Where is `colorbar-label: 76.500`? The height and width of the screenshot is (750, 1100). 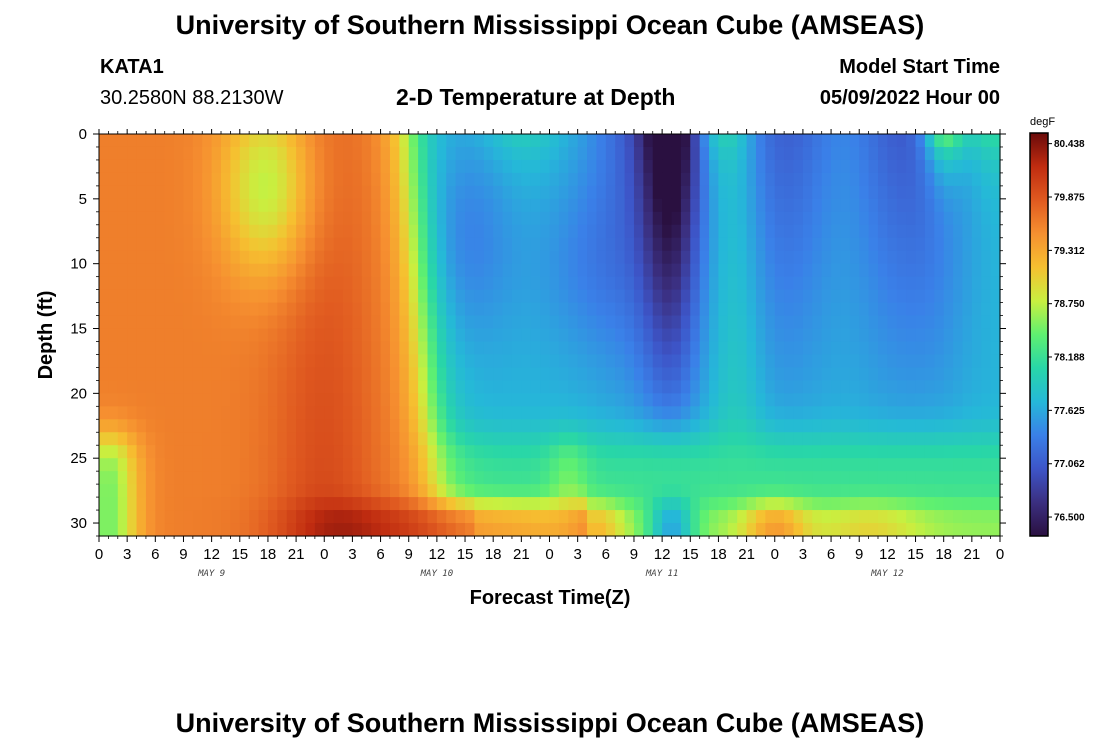
colorbar-label: 76.500 is located at coordinates (1069, 518).